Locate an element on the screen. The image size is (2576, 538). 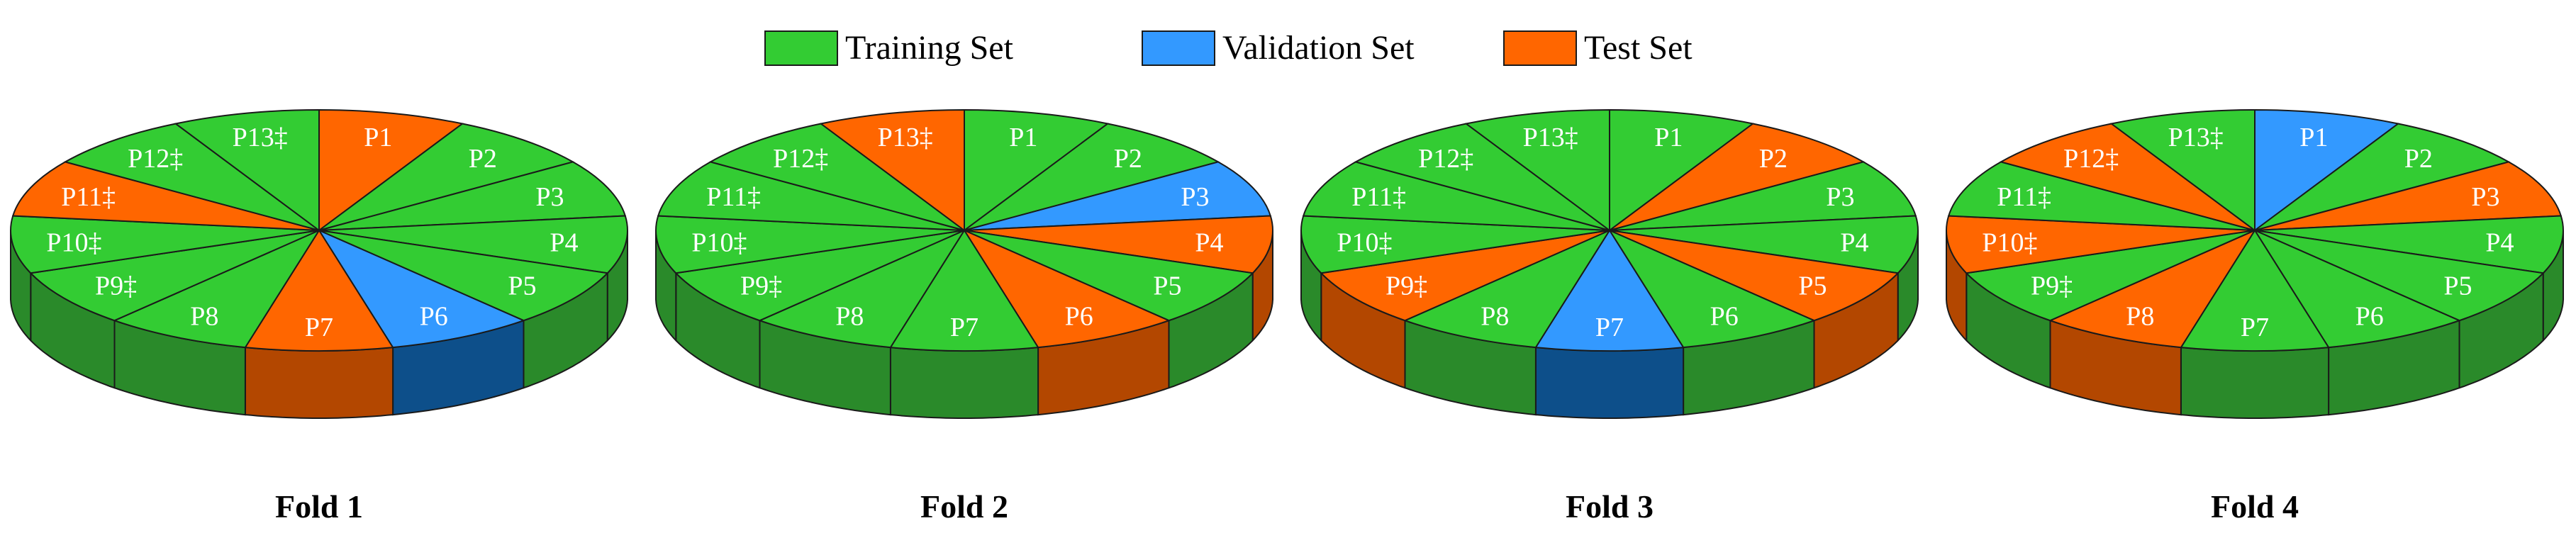
legend-item-validation: Validation Set is located at coordinates (1278, 48).